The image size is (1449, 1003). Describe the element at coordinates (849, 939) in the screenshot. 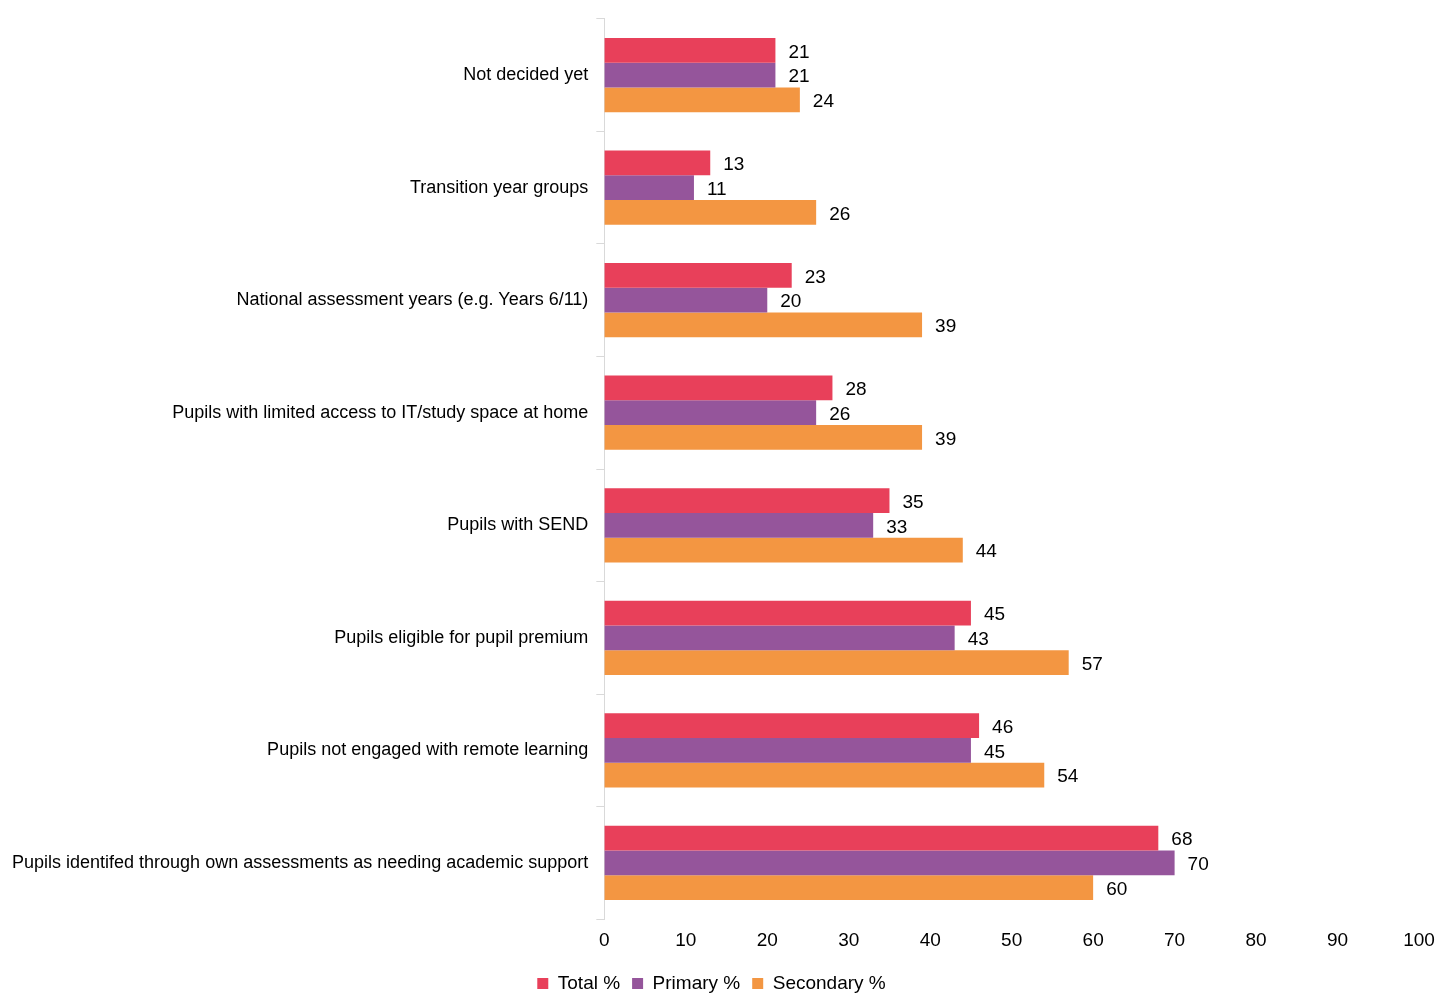

I see `x-tick-label: 30` at that location.